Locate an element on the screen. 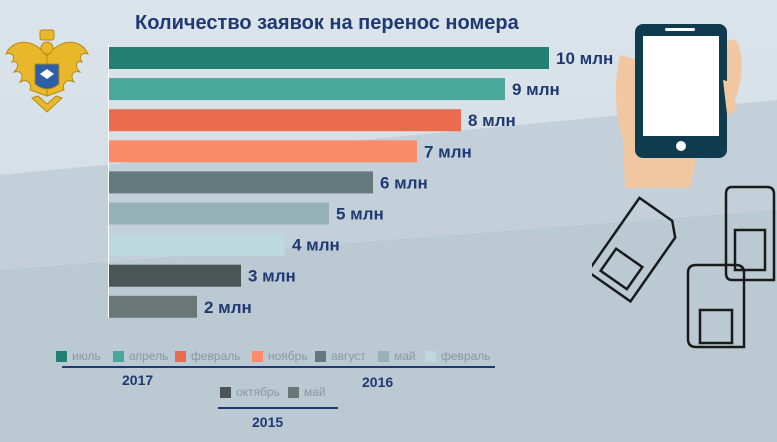 This screenshot has height=442, width=777. legend-item-2-1: май is located at coordinates (307, 392).